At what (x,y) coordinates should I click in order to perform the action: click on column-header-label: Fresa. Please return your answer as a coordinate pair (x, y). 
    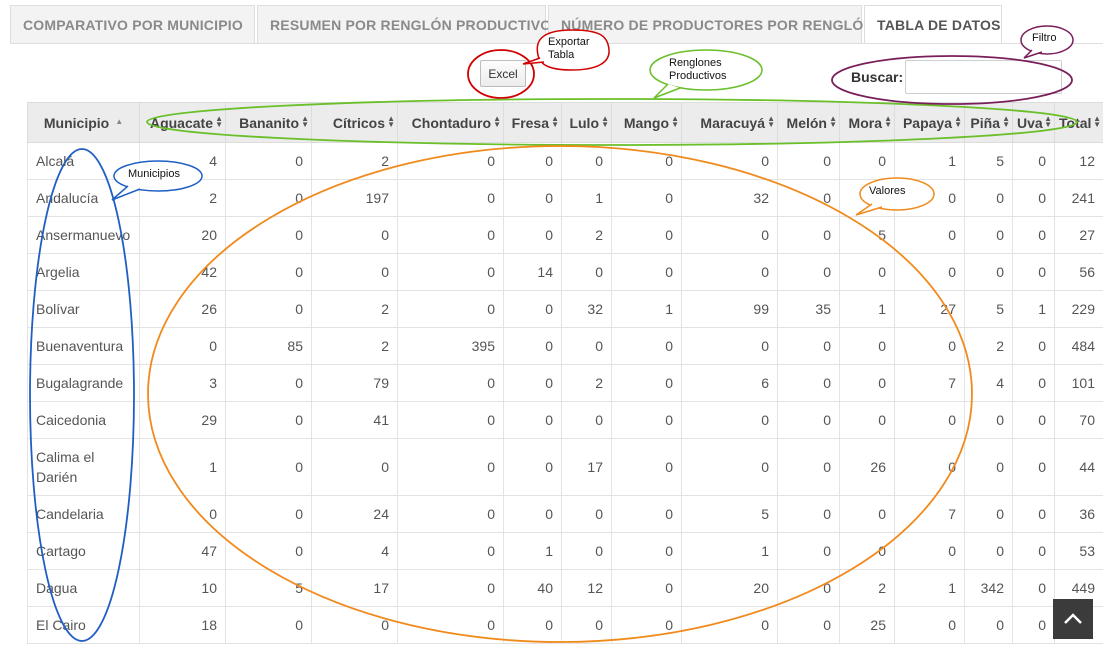
    Looking at the image, I should click on (530, 122).